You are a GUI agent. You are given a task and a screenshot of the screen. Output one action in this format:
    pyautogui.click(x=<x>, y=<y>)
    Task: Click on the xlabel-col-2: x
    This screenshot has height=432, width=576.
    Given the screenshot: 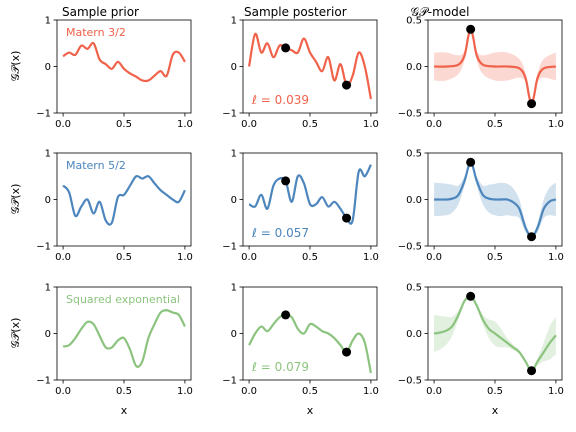 What is the action you would take?
    pyautogui.click(x=310, y=410)
    